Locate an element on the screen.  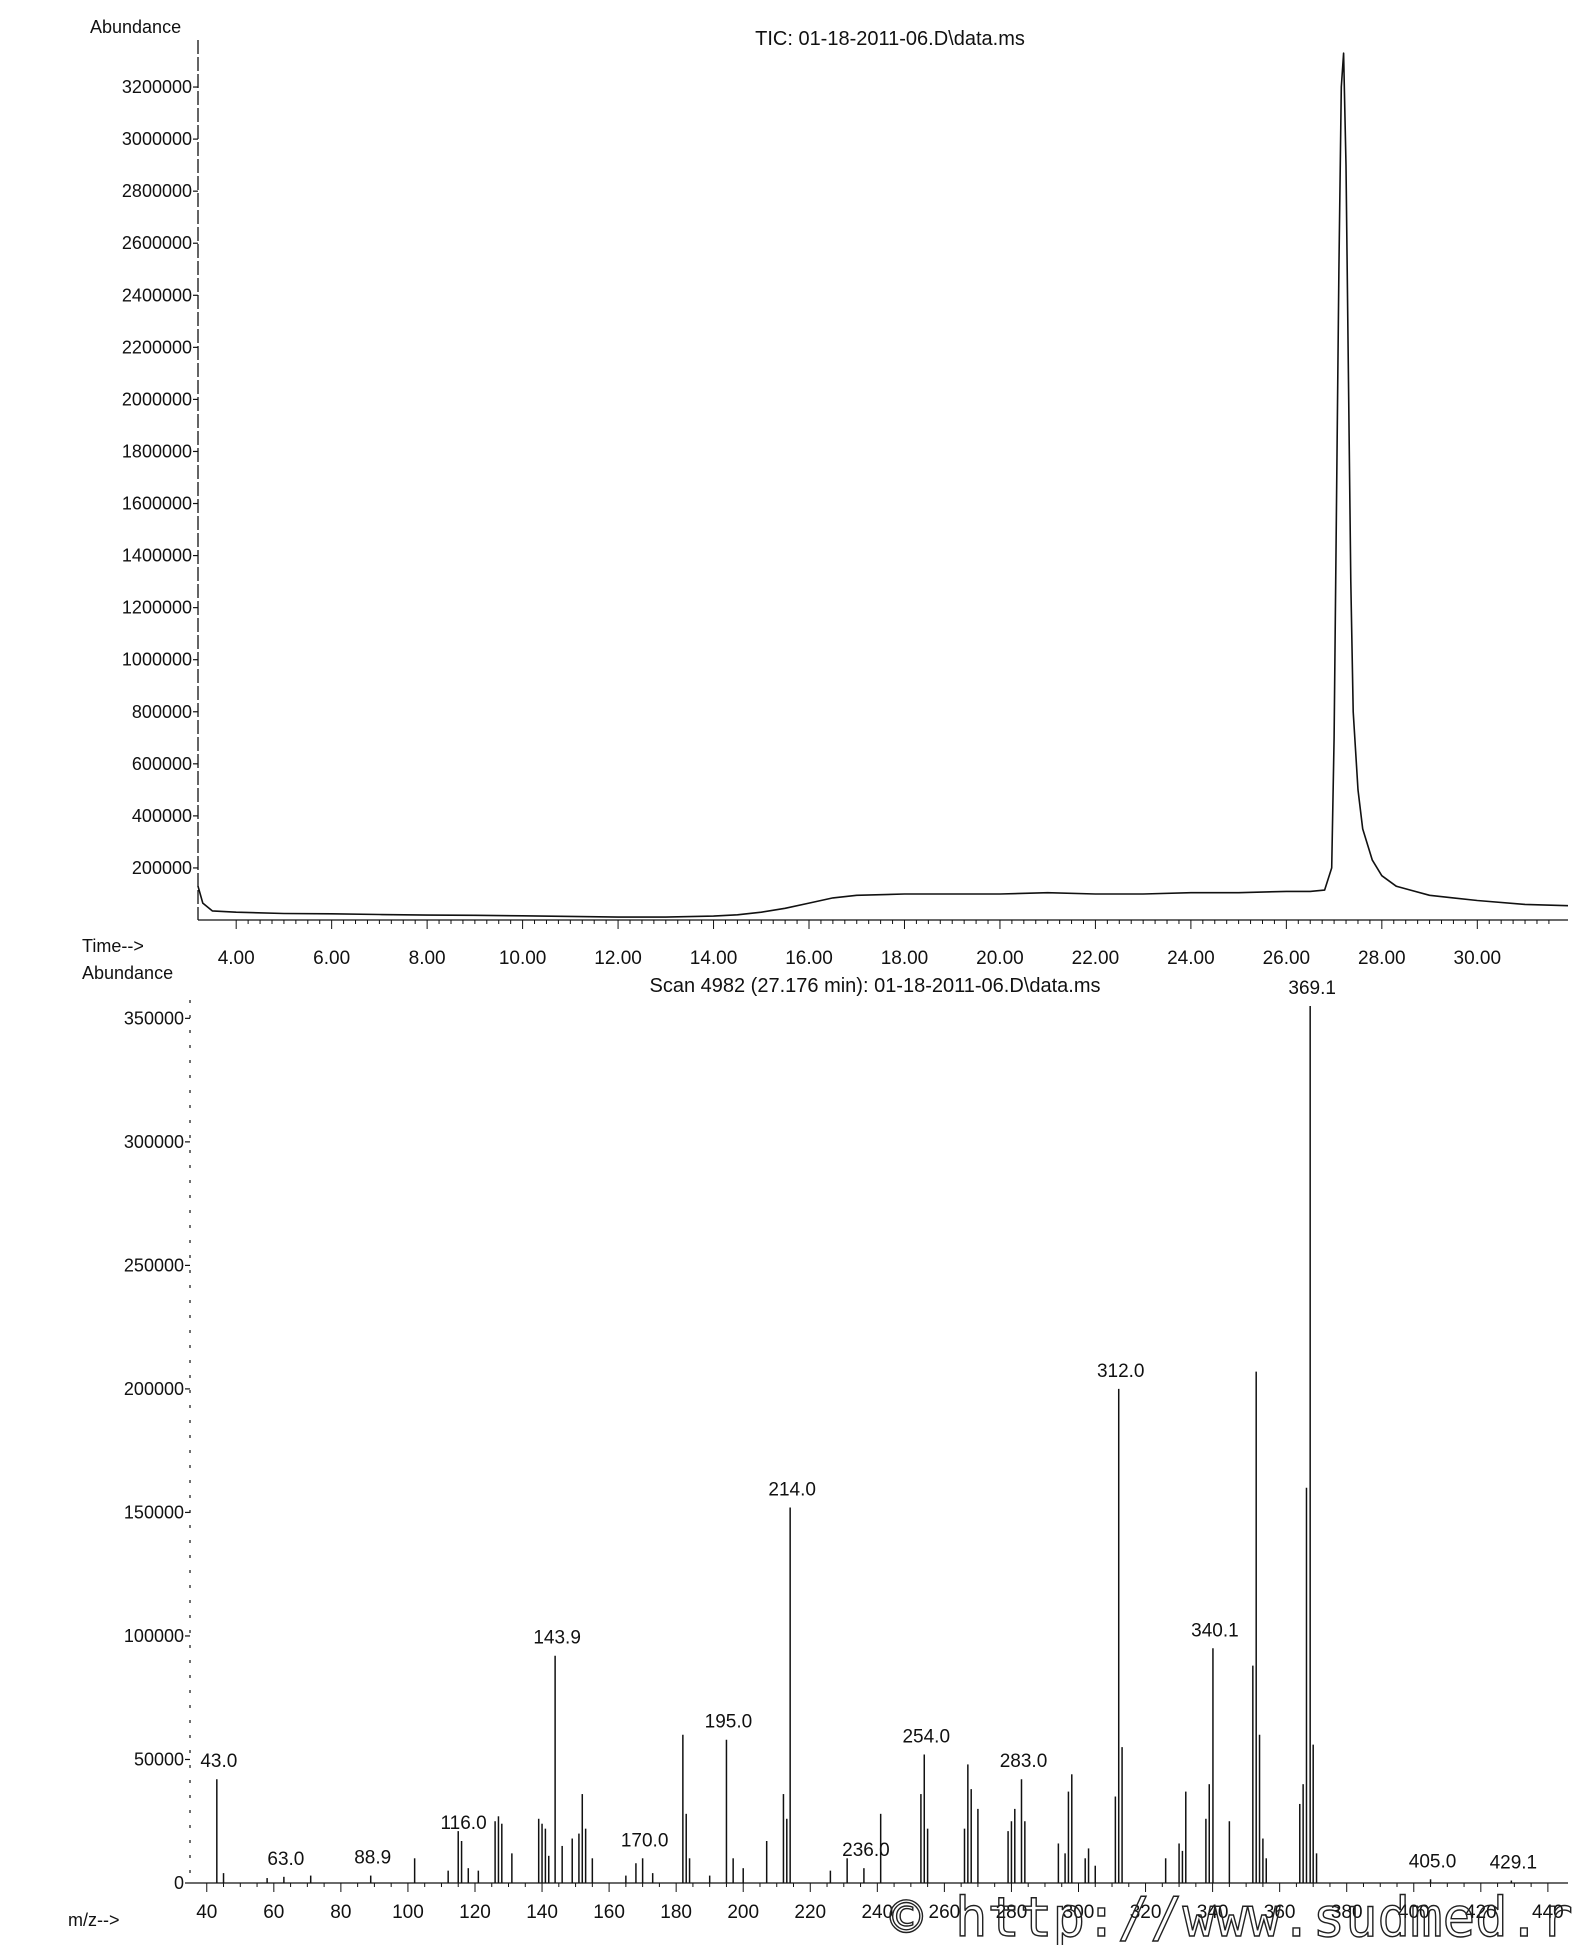
ms-x-tick-label: 200 is located at coordinates (743, 1912).